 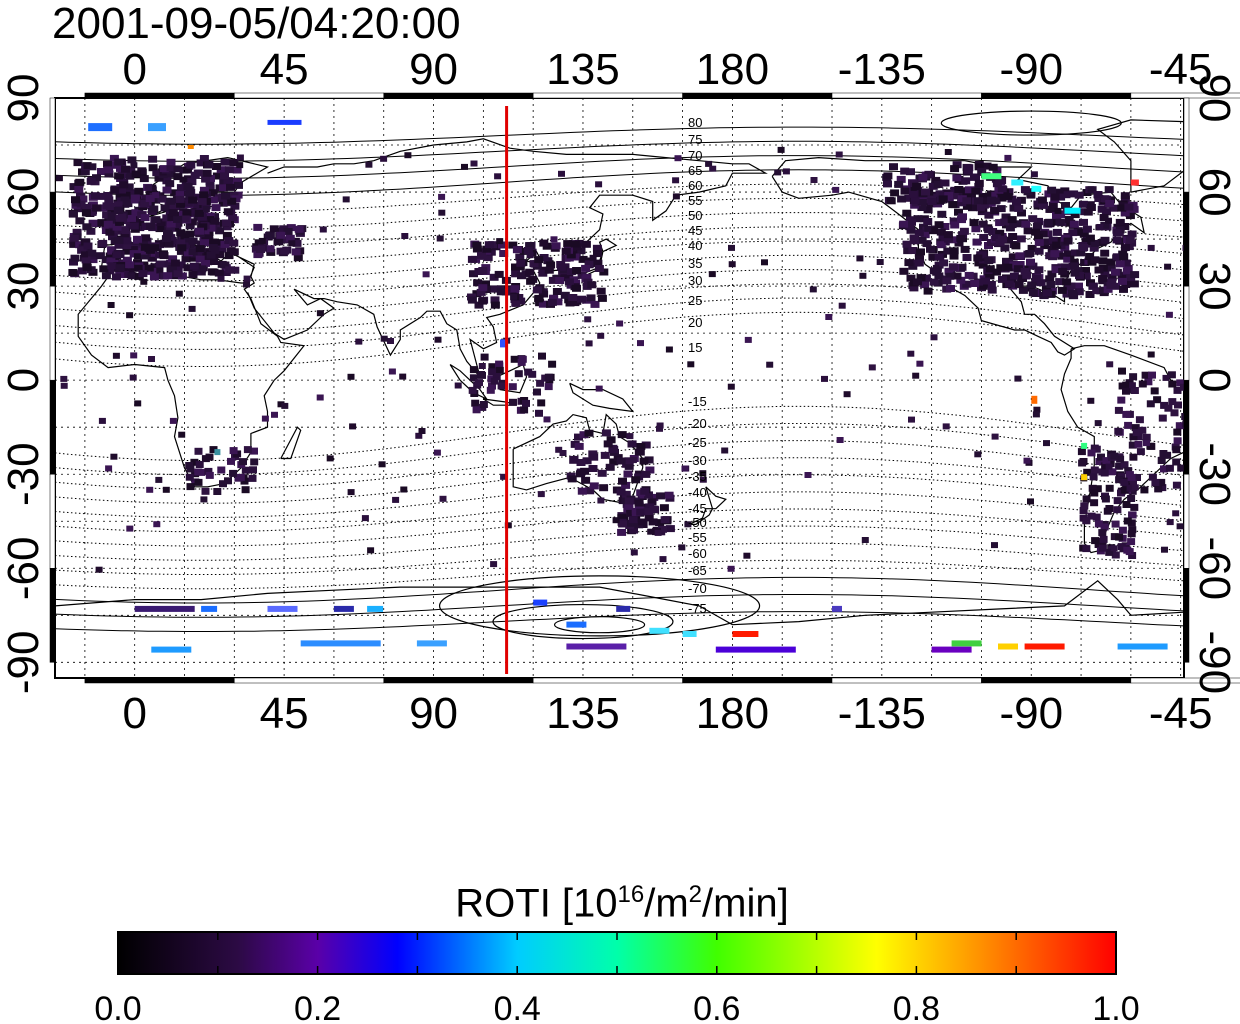 What do you see at coordinates (695, 185) in the screenshot?
I see `contour-label: 60` at bounding box center [695, 185].